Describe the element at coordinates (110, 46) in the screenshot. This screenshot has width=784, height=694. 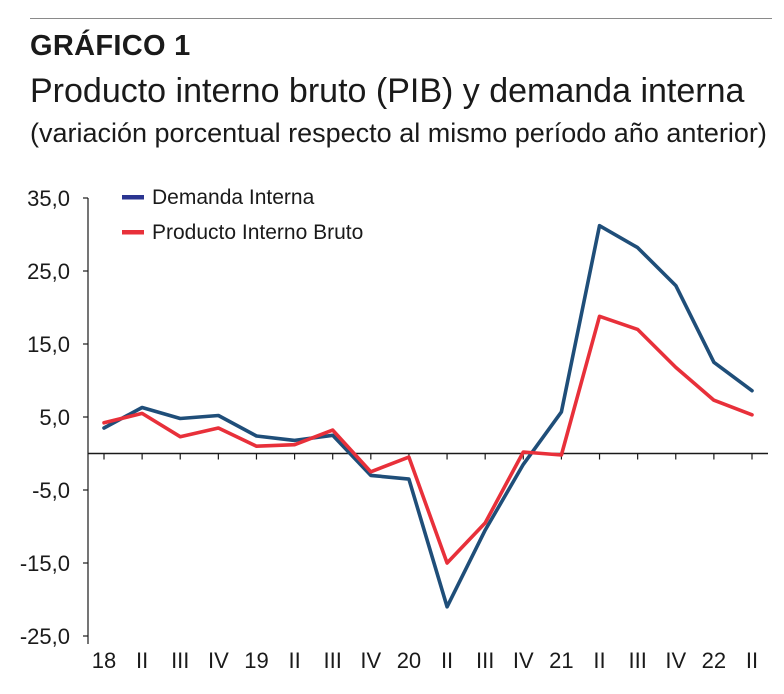
I see `figure-label: GRÁFICO 1` at that location.